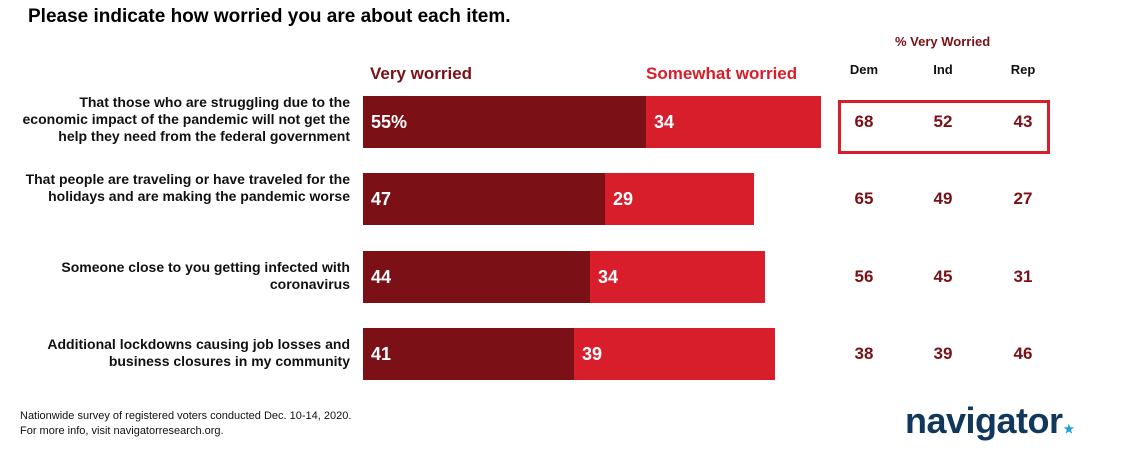 The width and height of the screenshot is (1124, 462). Describe the element at coordinates (623, 199) in the screenshot. I see `bar-label-somewhat-worried: 29` at that location.